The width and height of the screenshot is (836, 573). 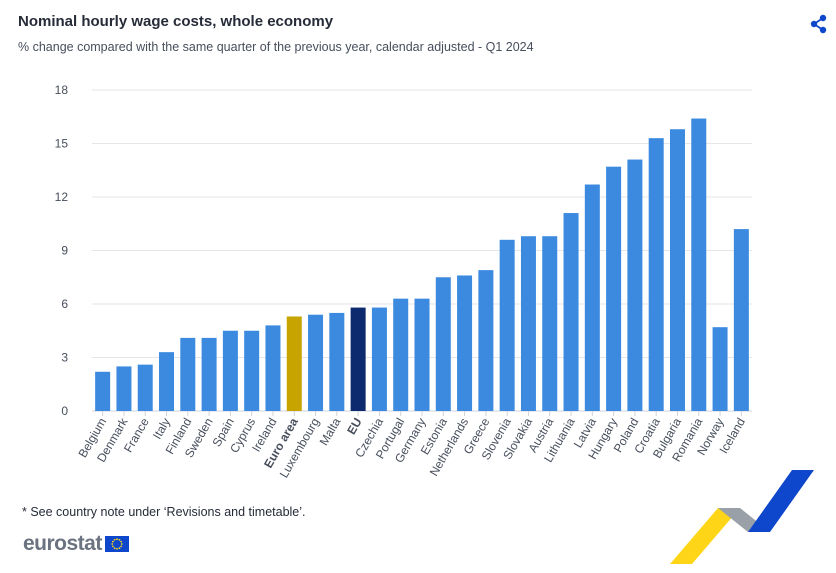 What do you see at coordinates (528, 323) in the screenshot?
I see `bar-slovakia` at bounding box center [528, 323].